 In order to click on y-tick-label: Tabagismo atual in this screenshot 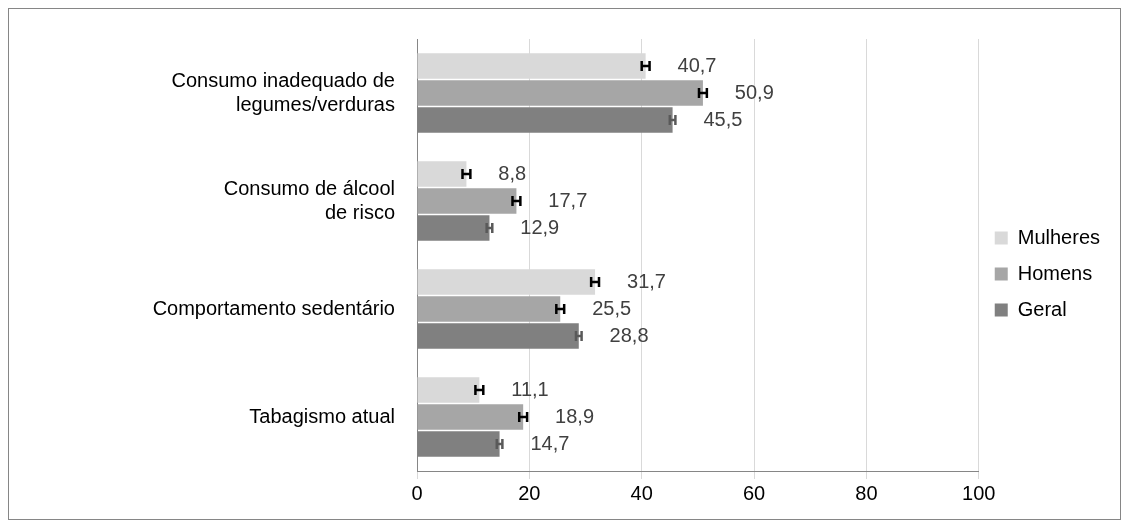, I will do `click(322, 415)`.